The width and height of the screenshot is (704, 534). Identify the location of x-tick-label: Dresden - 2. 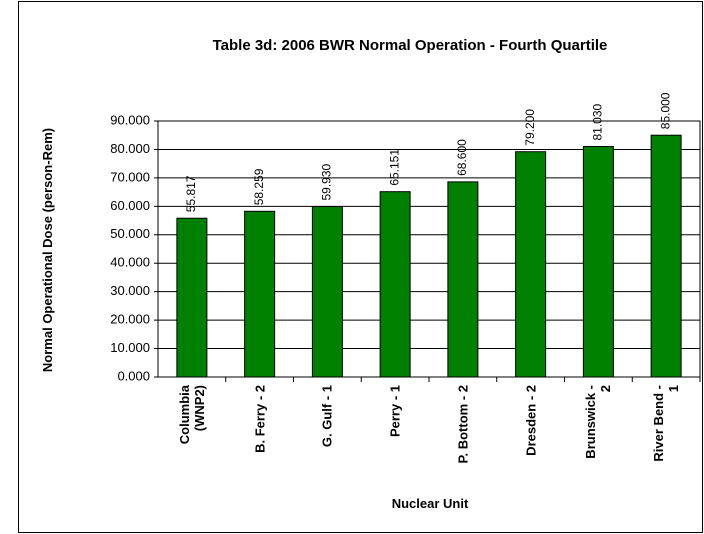
(531, 420).